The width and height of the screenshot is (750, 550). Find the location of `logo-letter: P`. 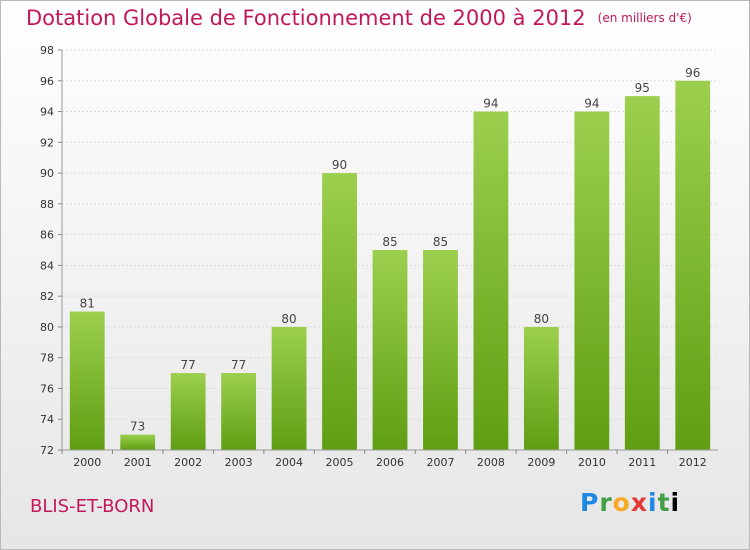

logo-letter: P is located at coordinates (590, 502).